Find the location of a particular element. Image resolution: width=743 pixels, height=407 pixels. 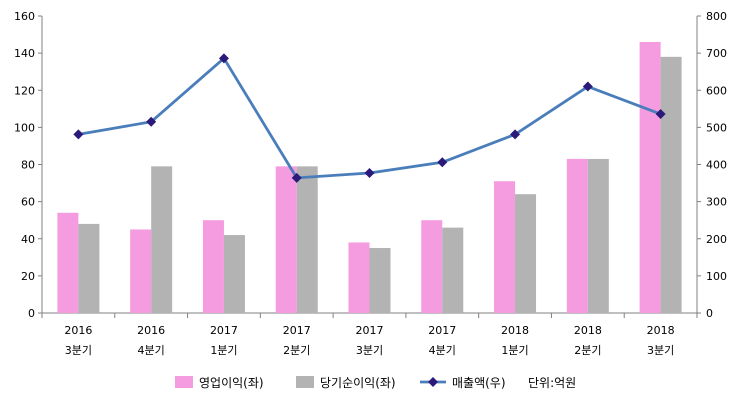

right-tick-label: 800 is located at coordinates (716, 16).